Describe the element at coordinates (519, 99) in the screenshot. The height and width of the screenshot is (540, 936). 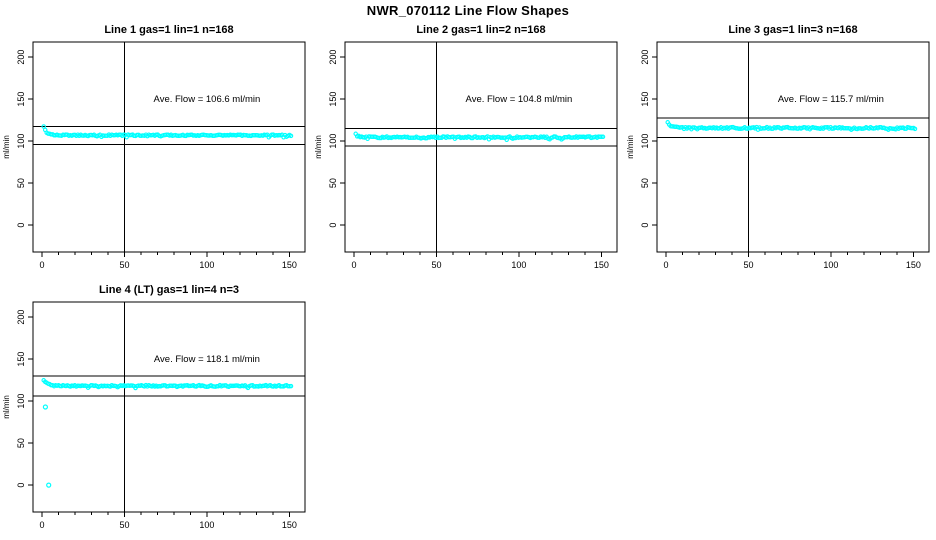
I see `avg-flow-annotation: Ave. Flow = 104.8 ml/min` at that location.